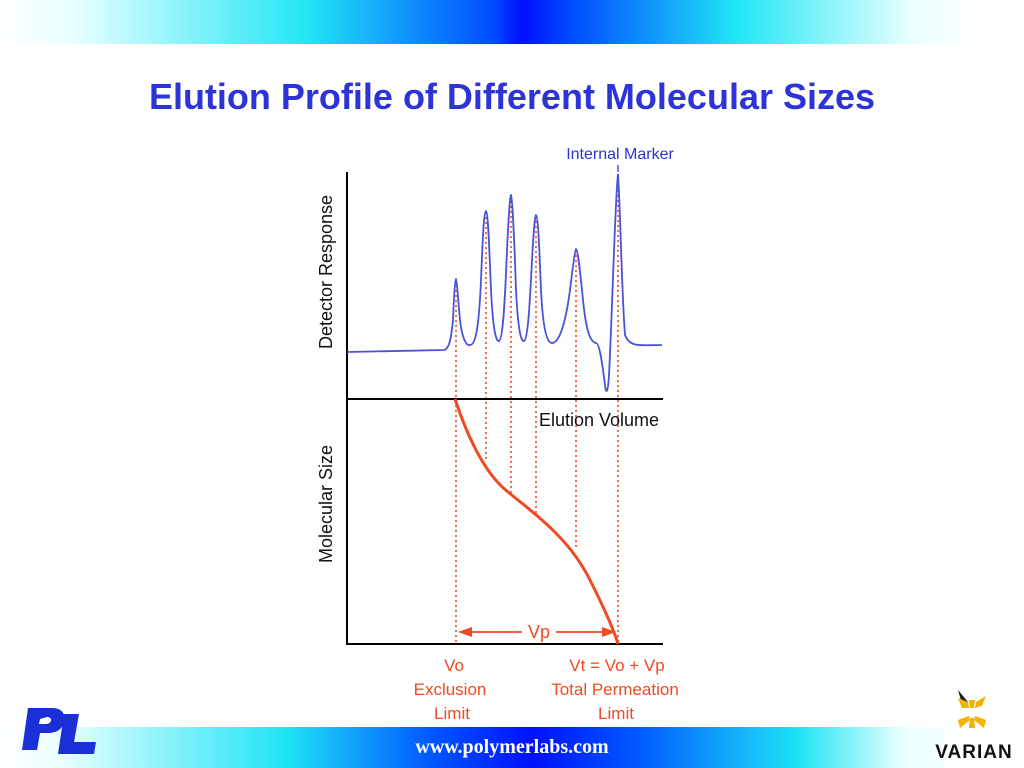  I want to click on vp-arrow, so click(537, 632).